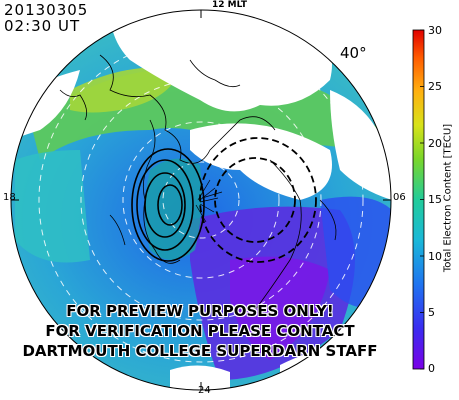 The width and height of the screenshot is (459, 400). What do you see at coordinates (360, 145) in the screenshot?
I see `no-data-right-edge` at bounding box center [360, 145].